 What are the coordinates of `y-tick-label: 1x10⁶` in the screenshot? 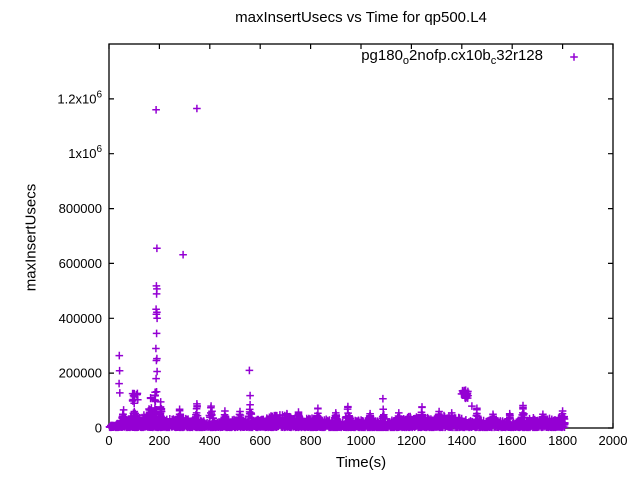 It's located at (85, 152).